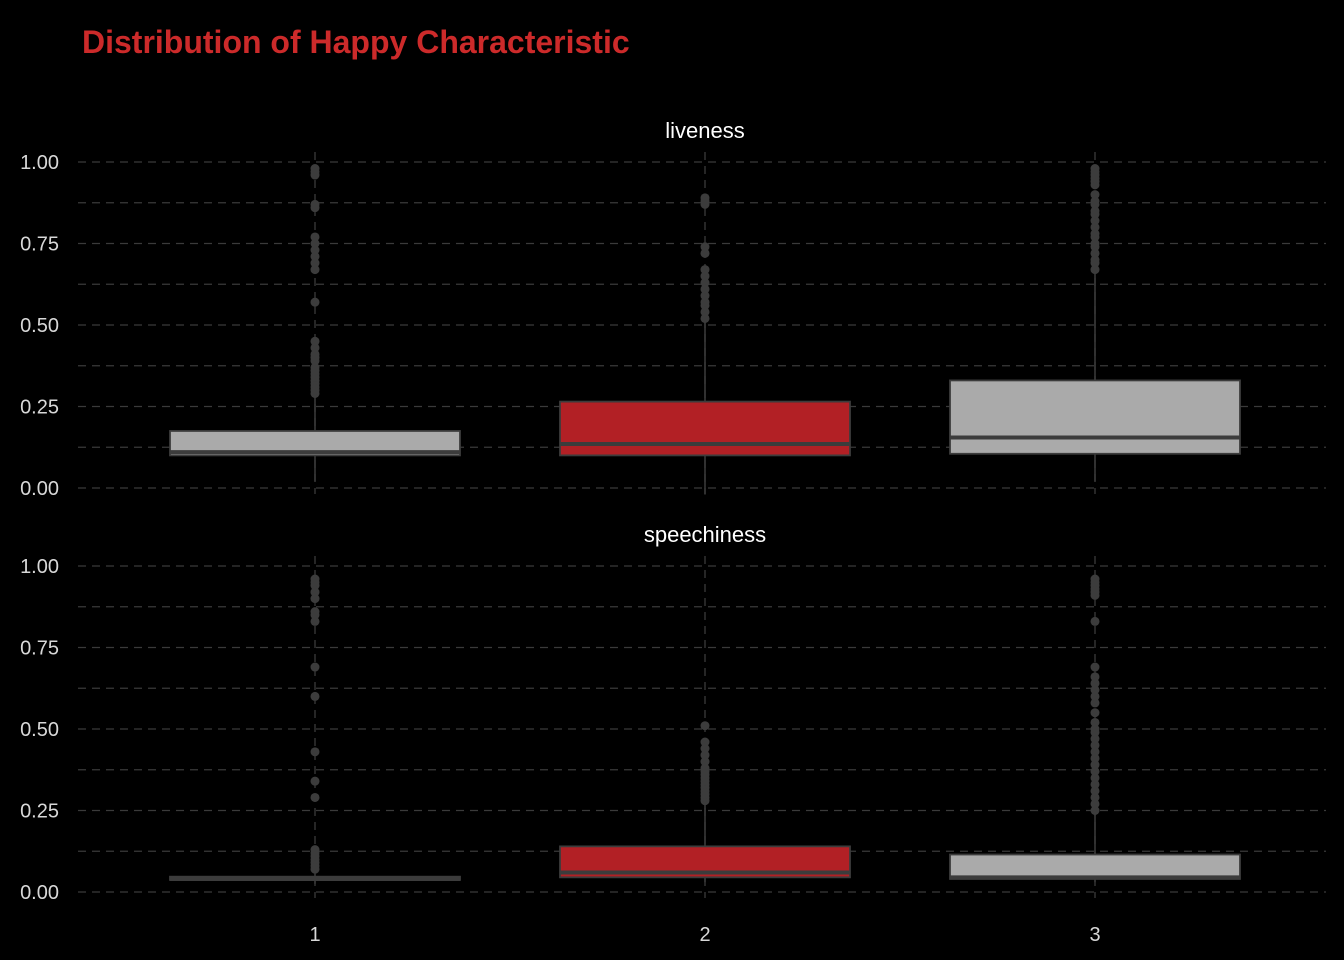 This screenshot has width=1344, height=960. Describe the element at coordinates (356, 42) in the screenshot. I see `chart-title: Distribution of Happy Characteristic` at that location.